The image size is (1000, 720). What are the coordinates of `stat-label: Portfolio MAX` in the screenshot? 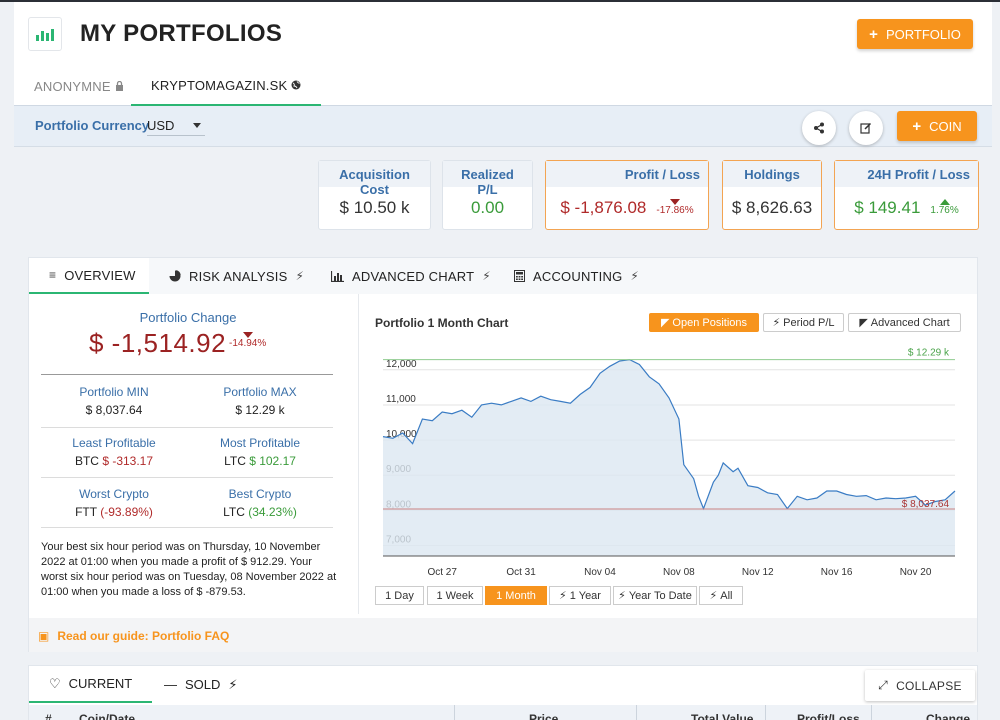 It's located at (260, 392).